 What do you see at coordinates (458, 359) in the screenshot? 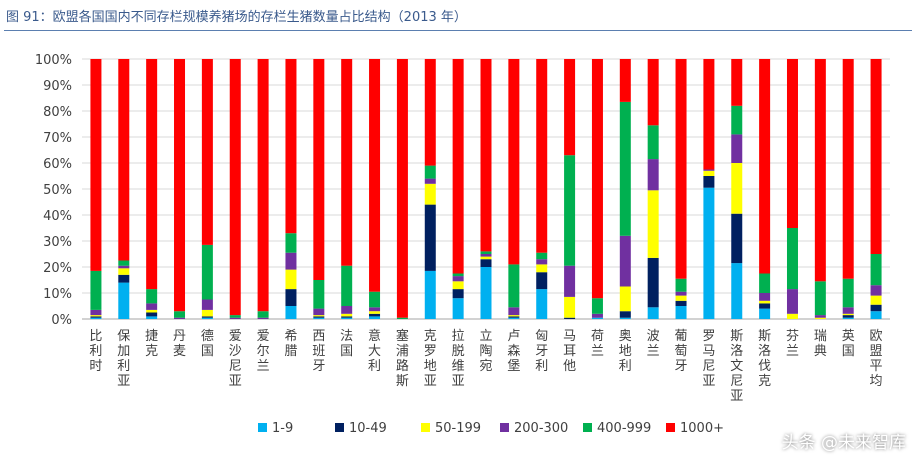
I see `x-category-label: 拉脱维亚` at bounding box center [458, 359].